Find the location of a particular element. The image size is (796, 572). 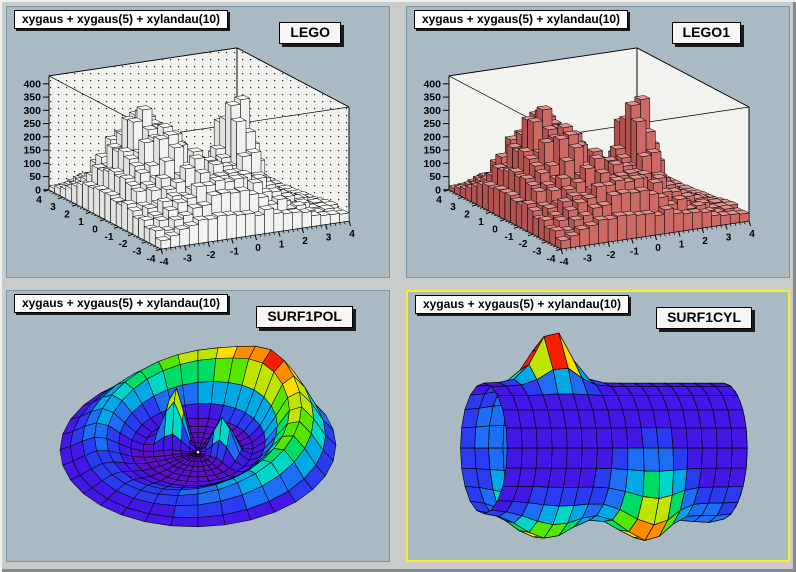

pad-option-text: LEGO1 is located at coordinates (706, 32).